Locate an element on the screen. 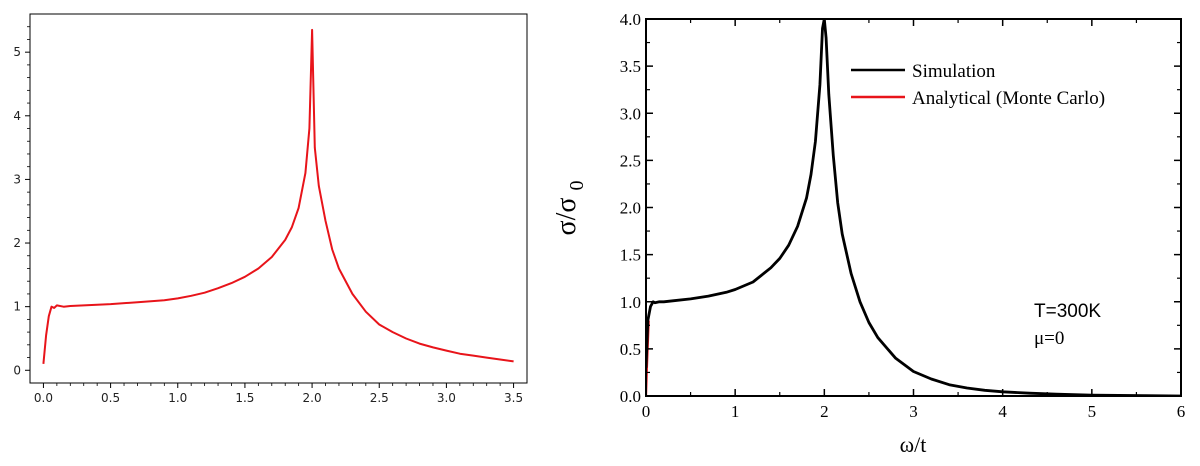  left-y-tick-label: 1 is located at coordinates (17, 307).